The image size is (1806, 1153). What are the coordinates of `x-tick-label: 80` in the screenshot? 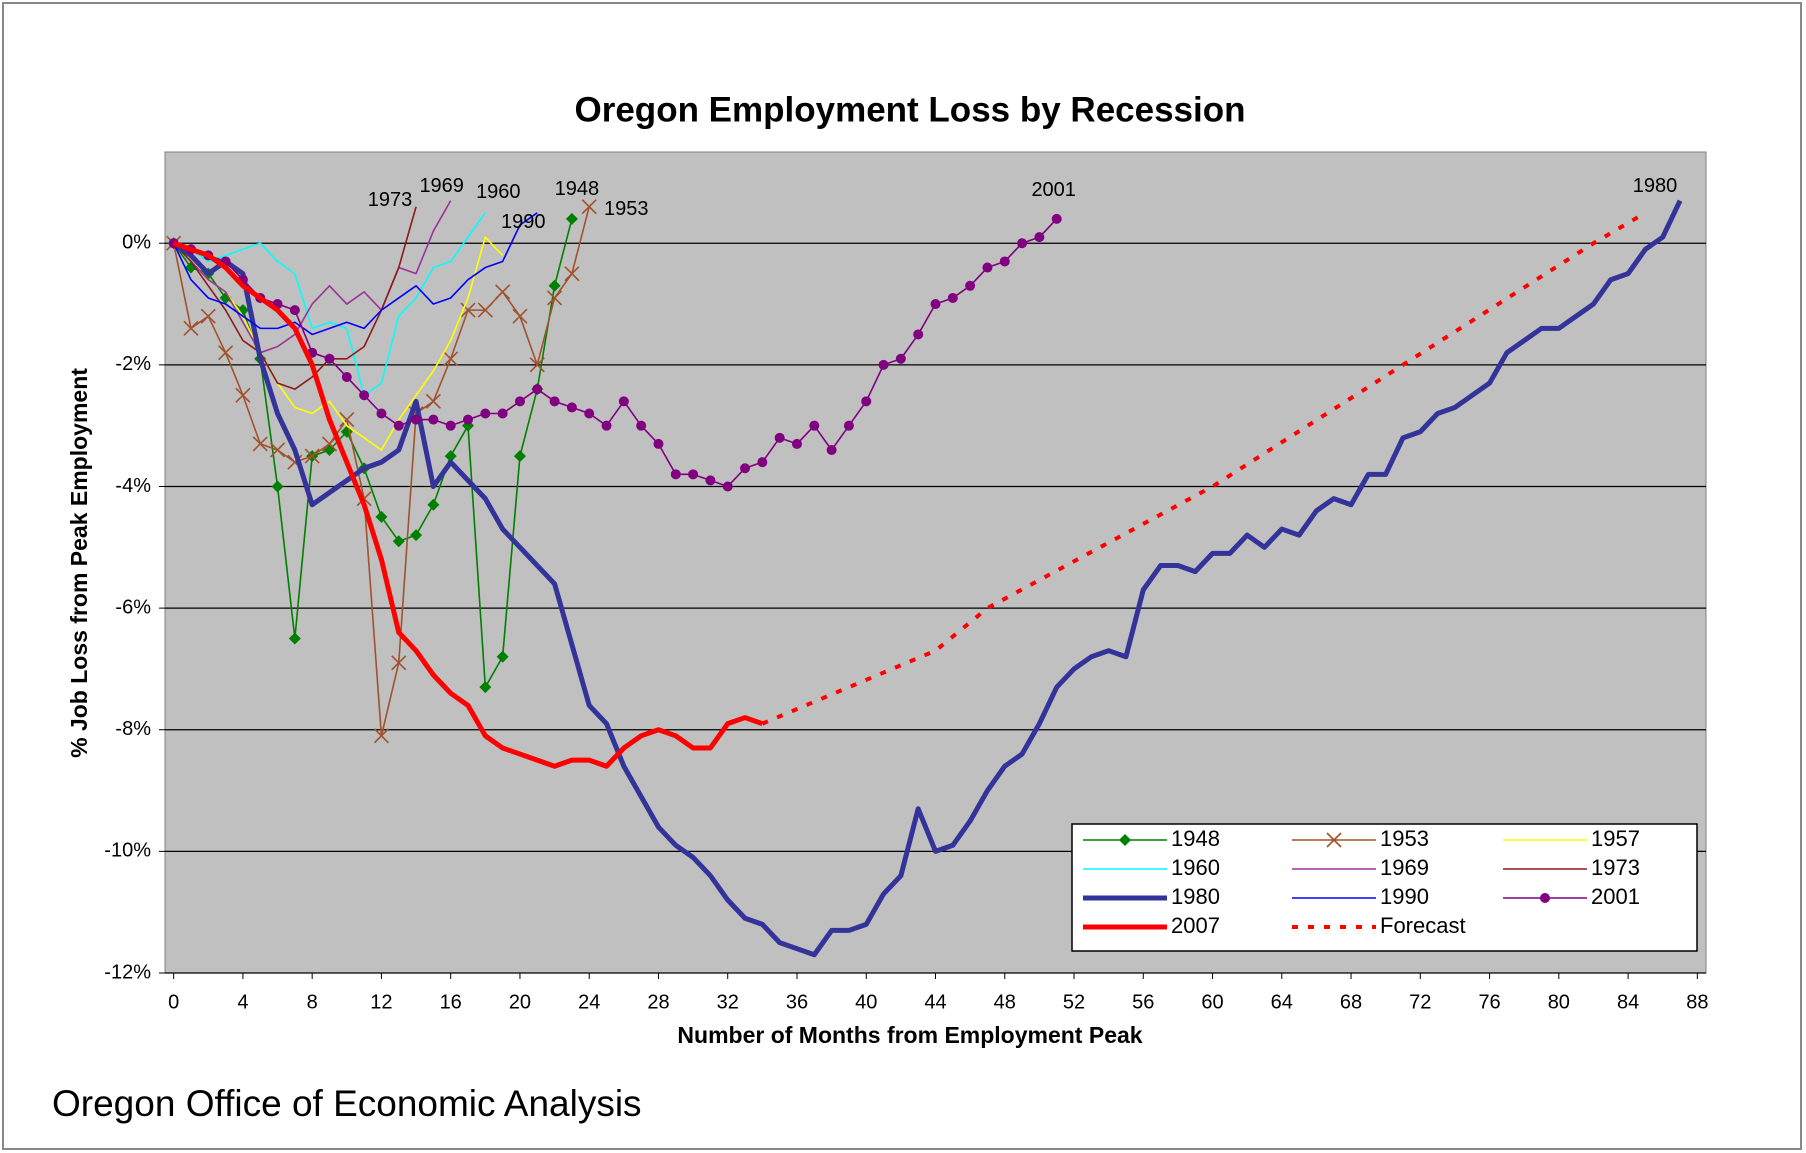 It's located at (1559, 1002).